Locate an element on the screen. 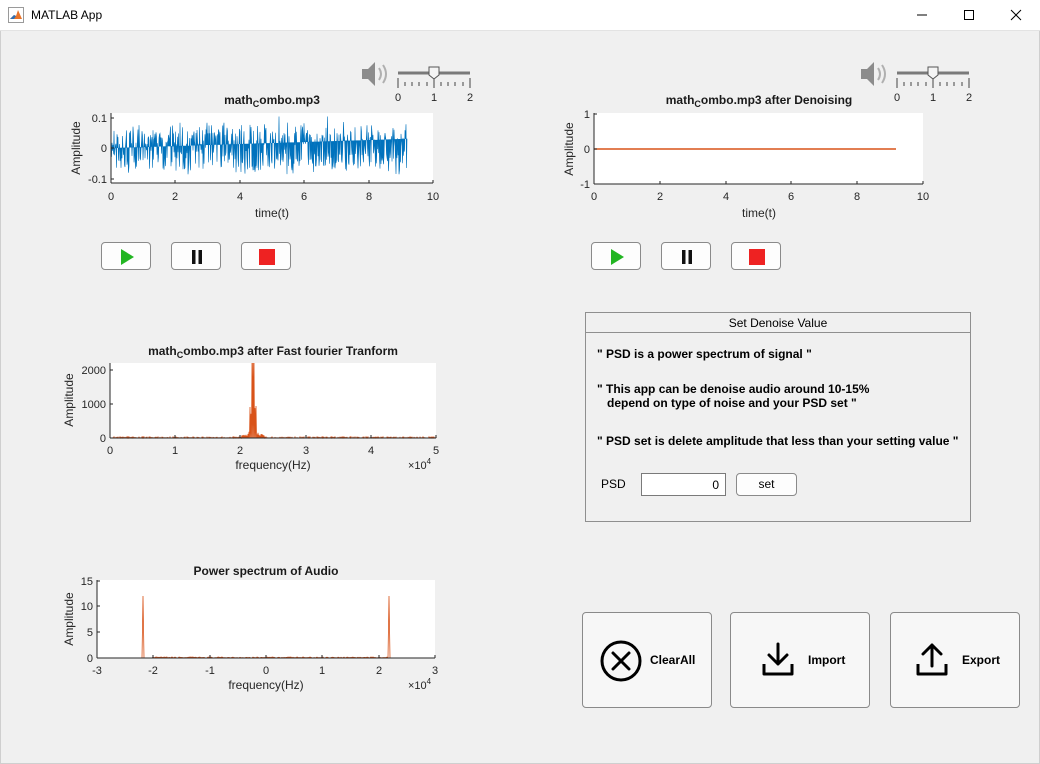 Image resolution: width=1040 pixels, height=764 pixels. play-denoised-button is located at coordinates (616, 256).